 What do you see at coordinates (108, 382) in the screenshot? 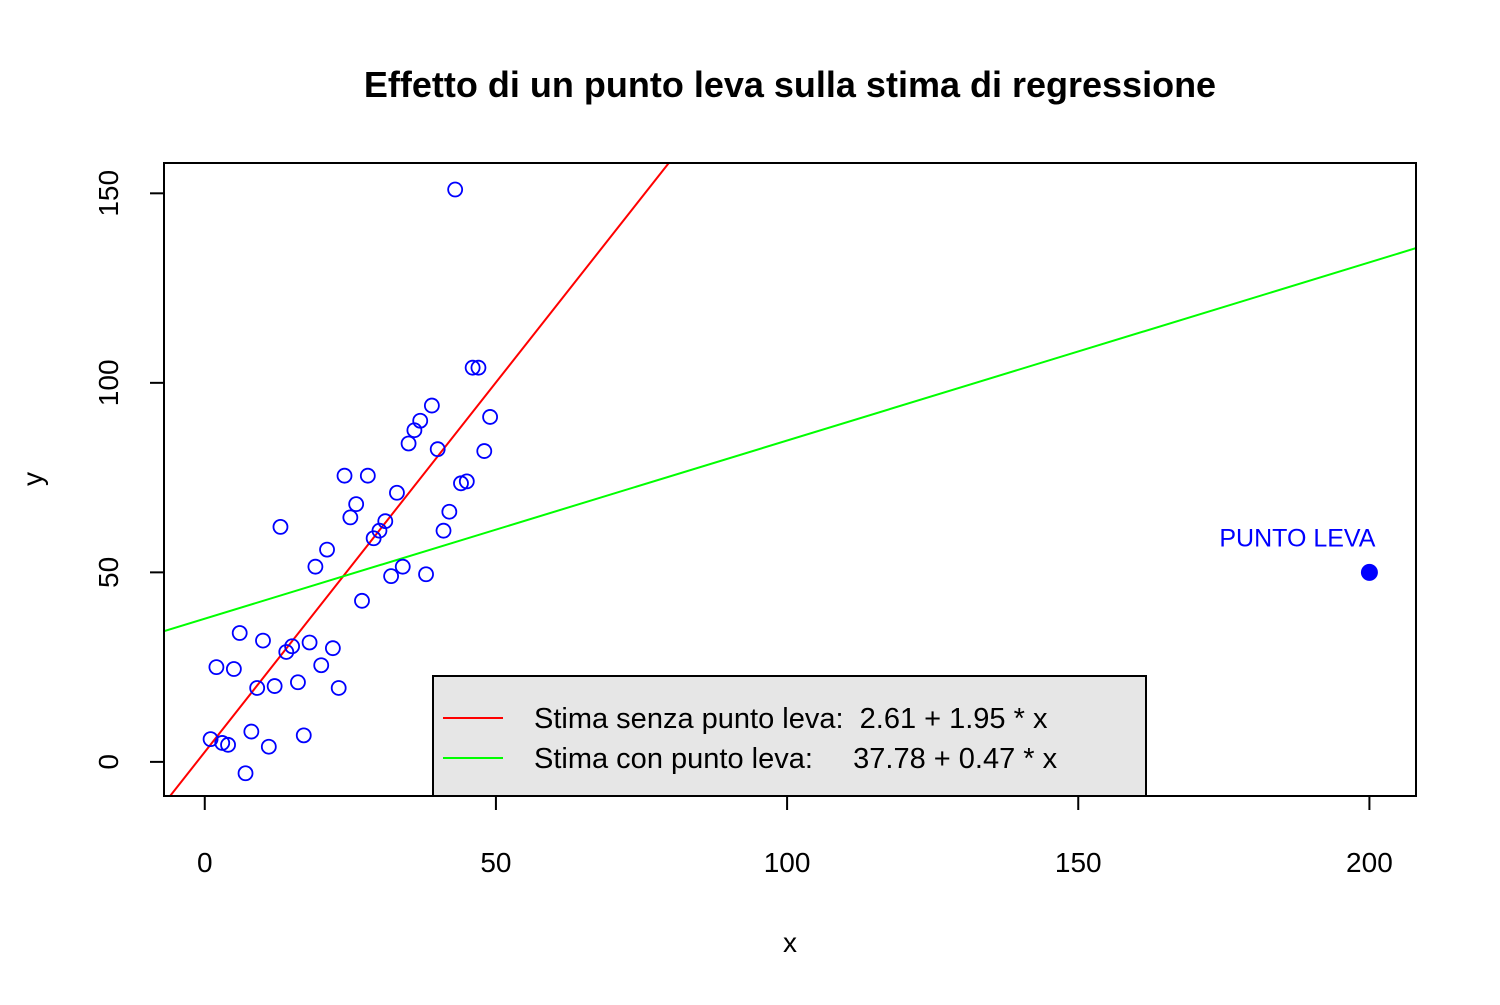
I see `y-tick-label: 100` at bounding box center [108, 382].